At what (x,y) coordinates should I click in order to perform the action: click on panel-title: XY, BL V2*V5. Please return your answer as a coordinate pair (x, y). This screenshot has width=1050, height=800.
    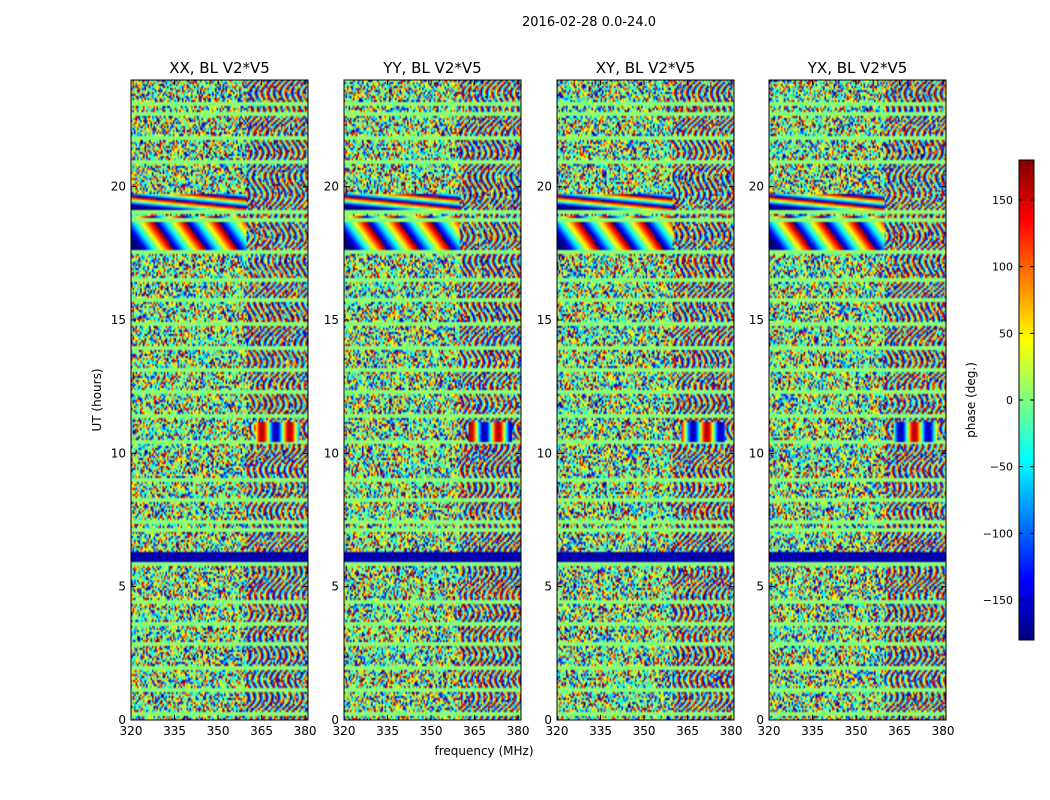
    Looking at the image, I should click on (646, 68).